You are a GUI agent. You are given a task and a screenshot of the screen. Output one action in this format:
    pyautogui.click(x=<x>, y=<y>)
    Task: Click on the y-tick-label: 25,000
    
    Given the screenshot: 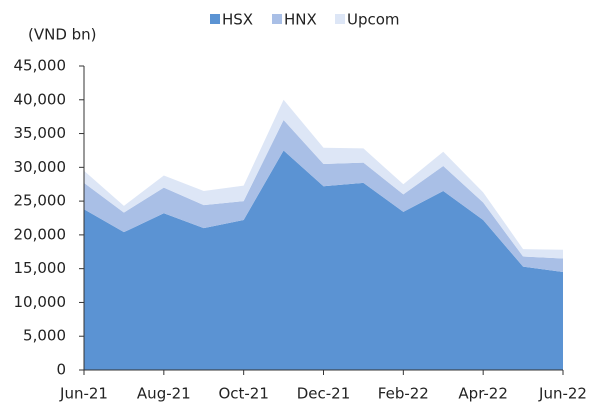 What is the action you would take?
    pyautogui.click(x=40, y=201)
    